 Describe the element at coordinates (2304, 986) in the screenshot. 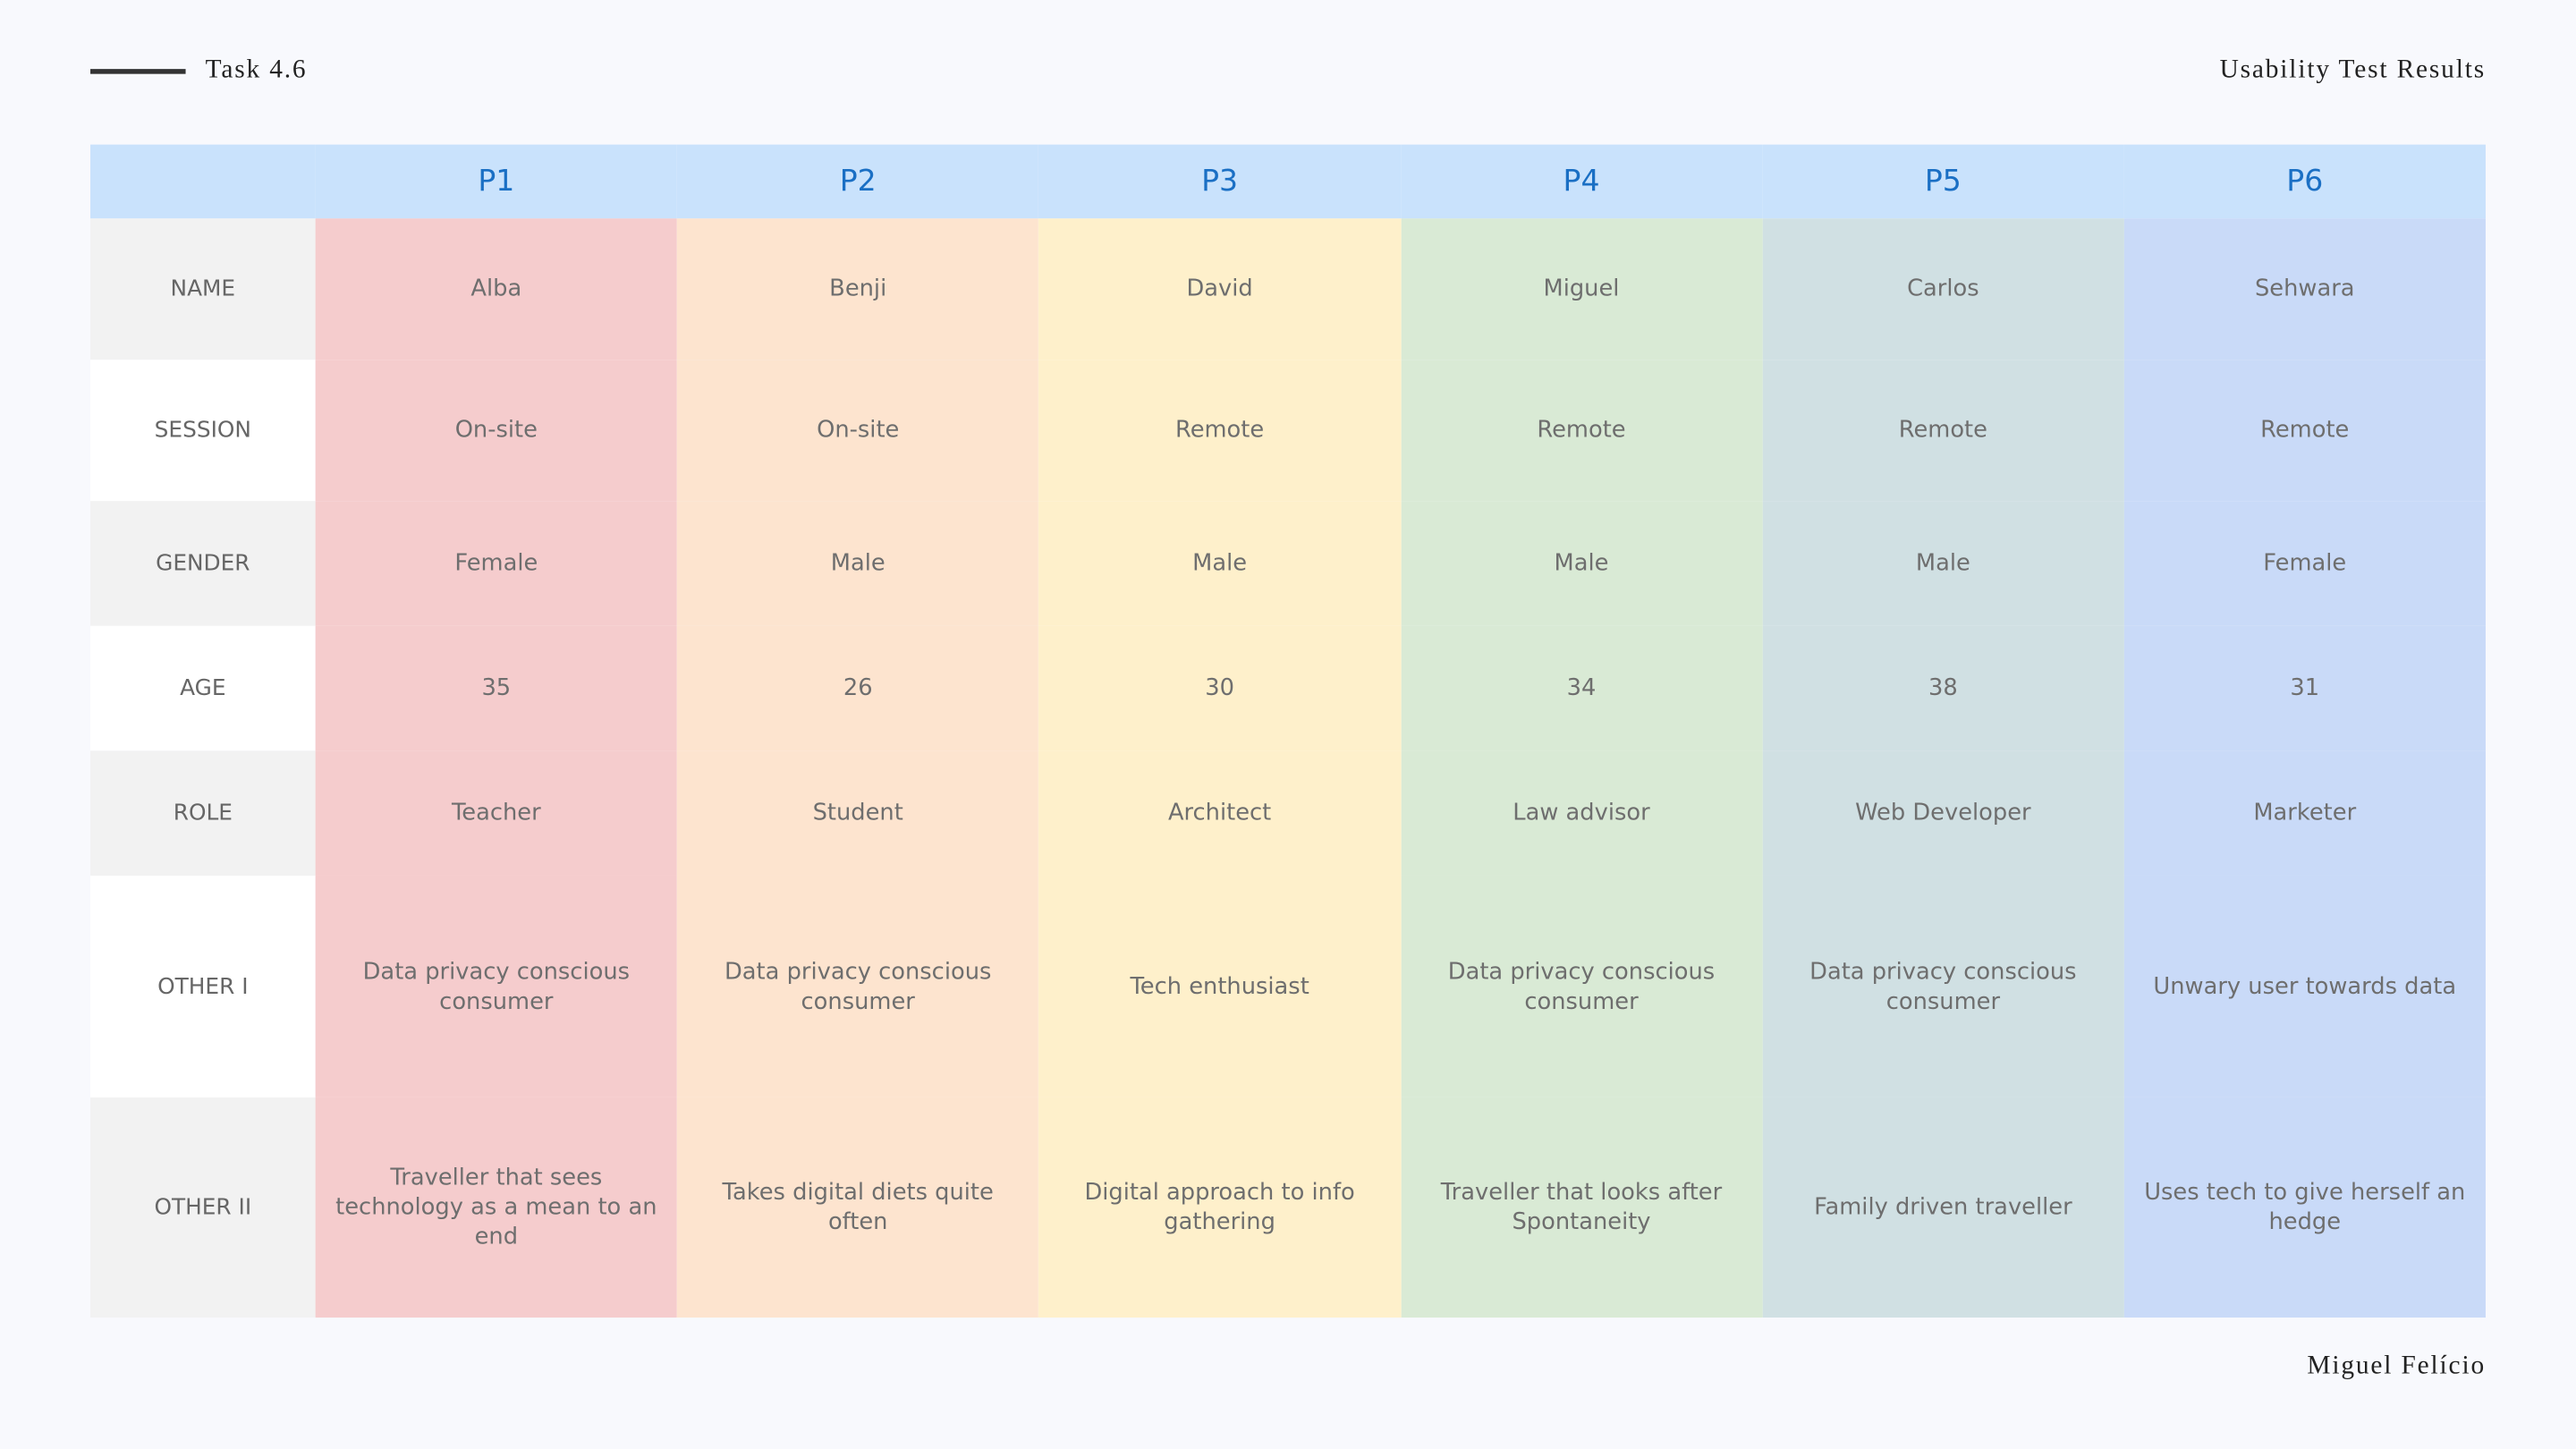

I see `table-cell: Unwary user towards data` at that location.